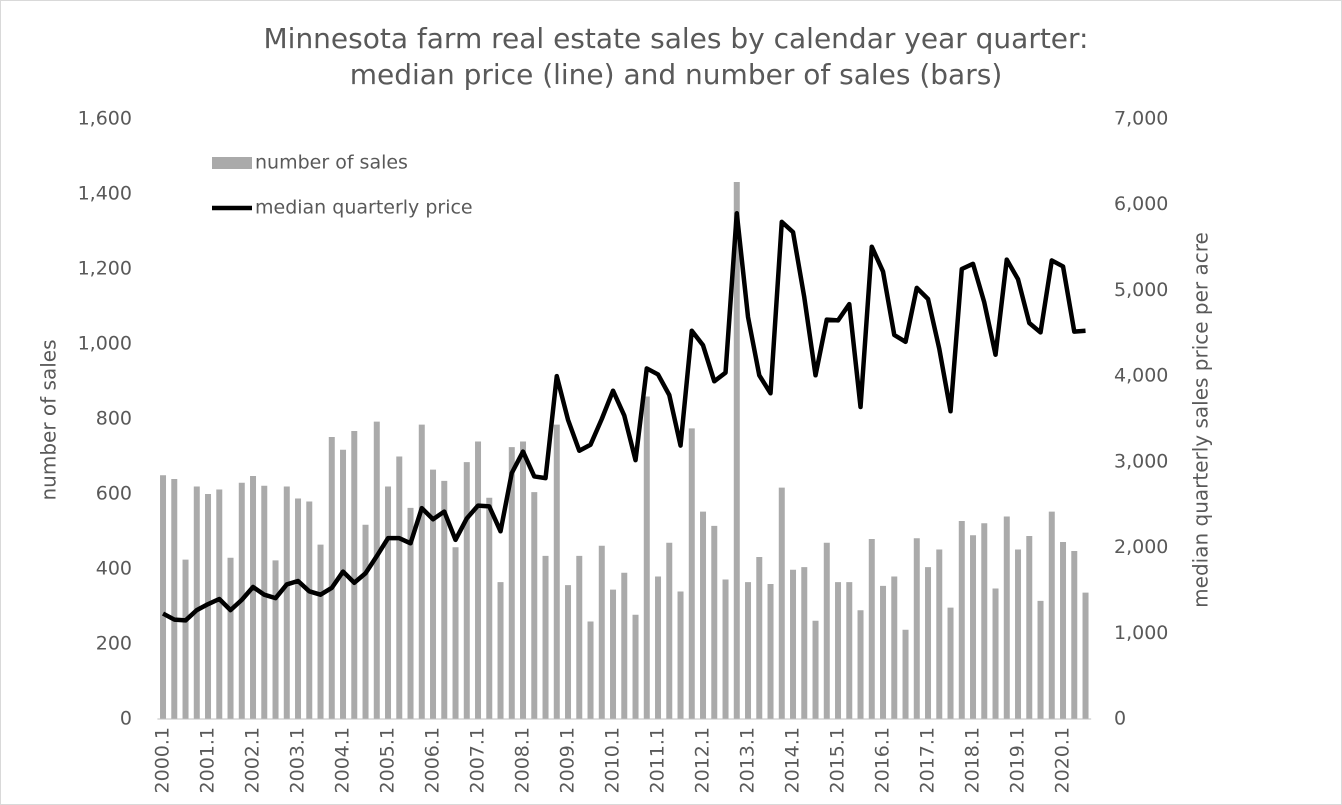 This screenshot has height=805, width=1342. I want to click on y-tick-label: 600, so click(114, 494).